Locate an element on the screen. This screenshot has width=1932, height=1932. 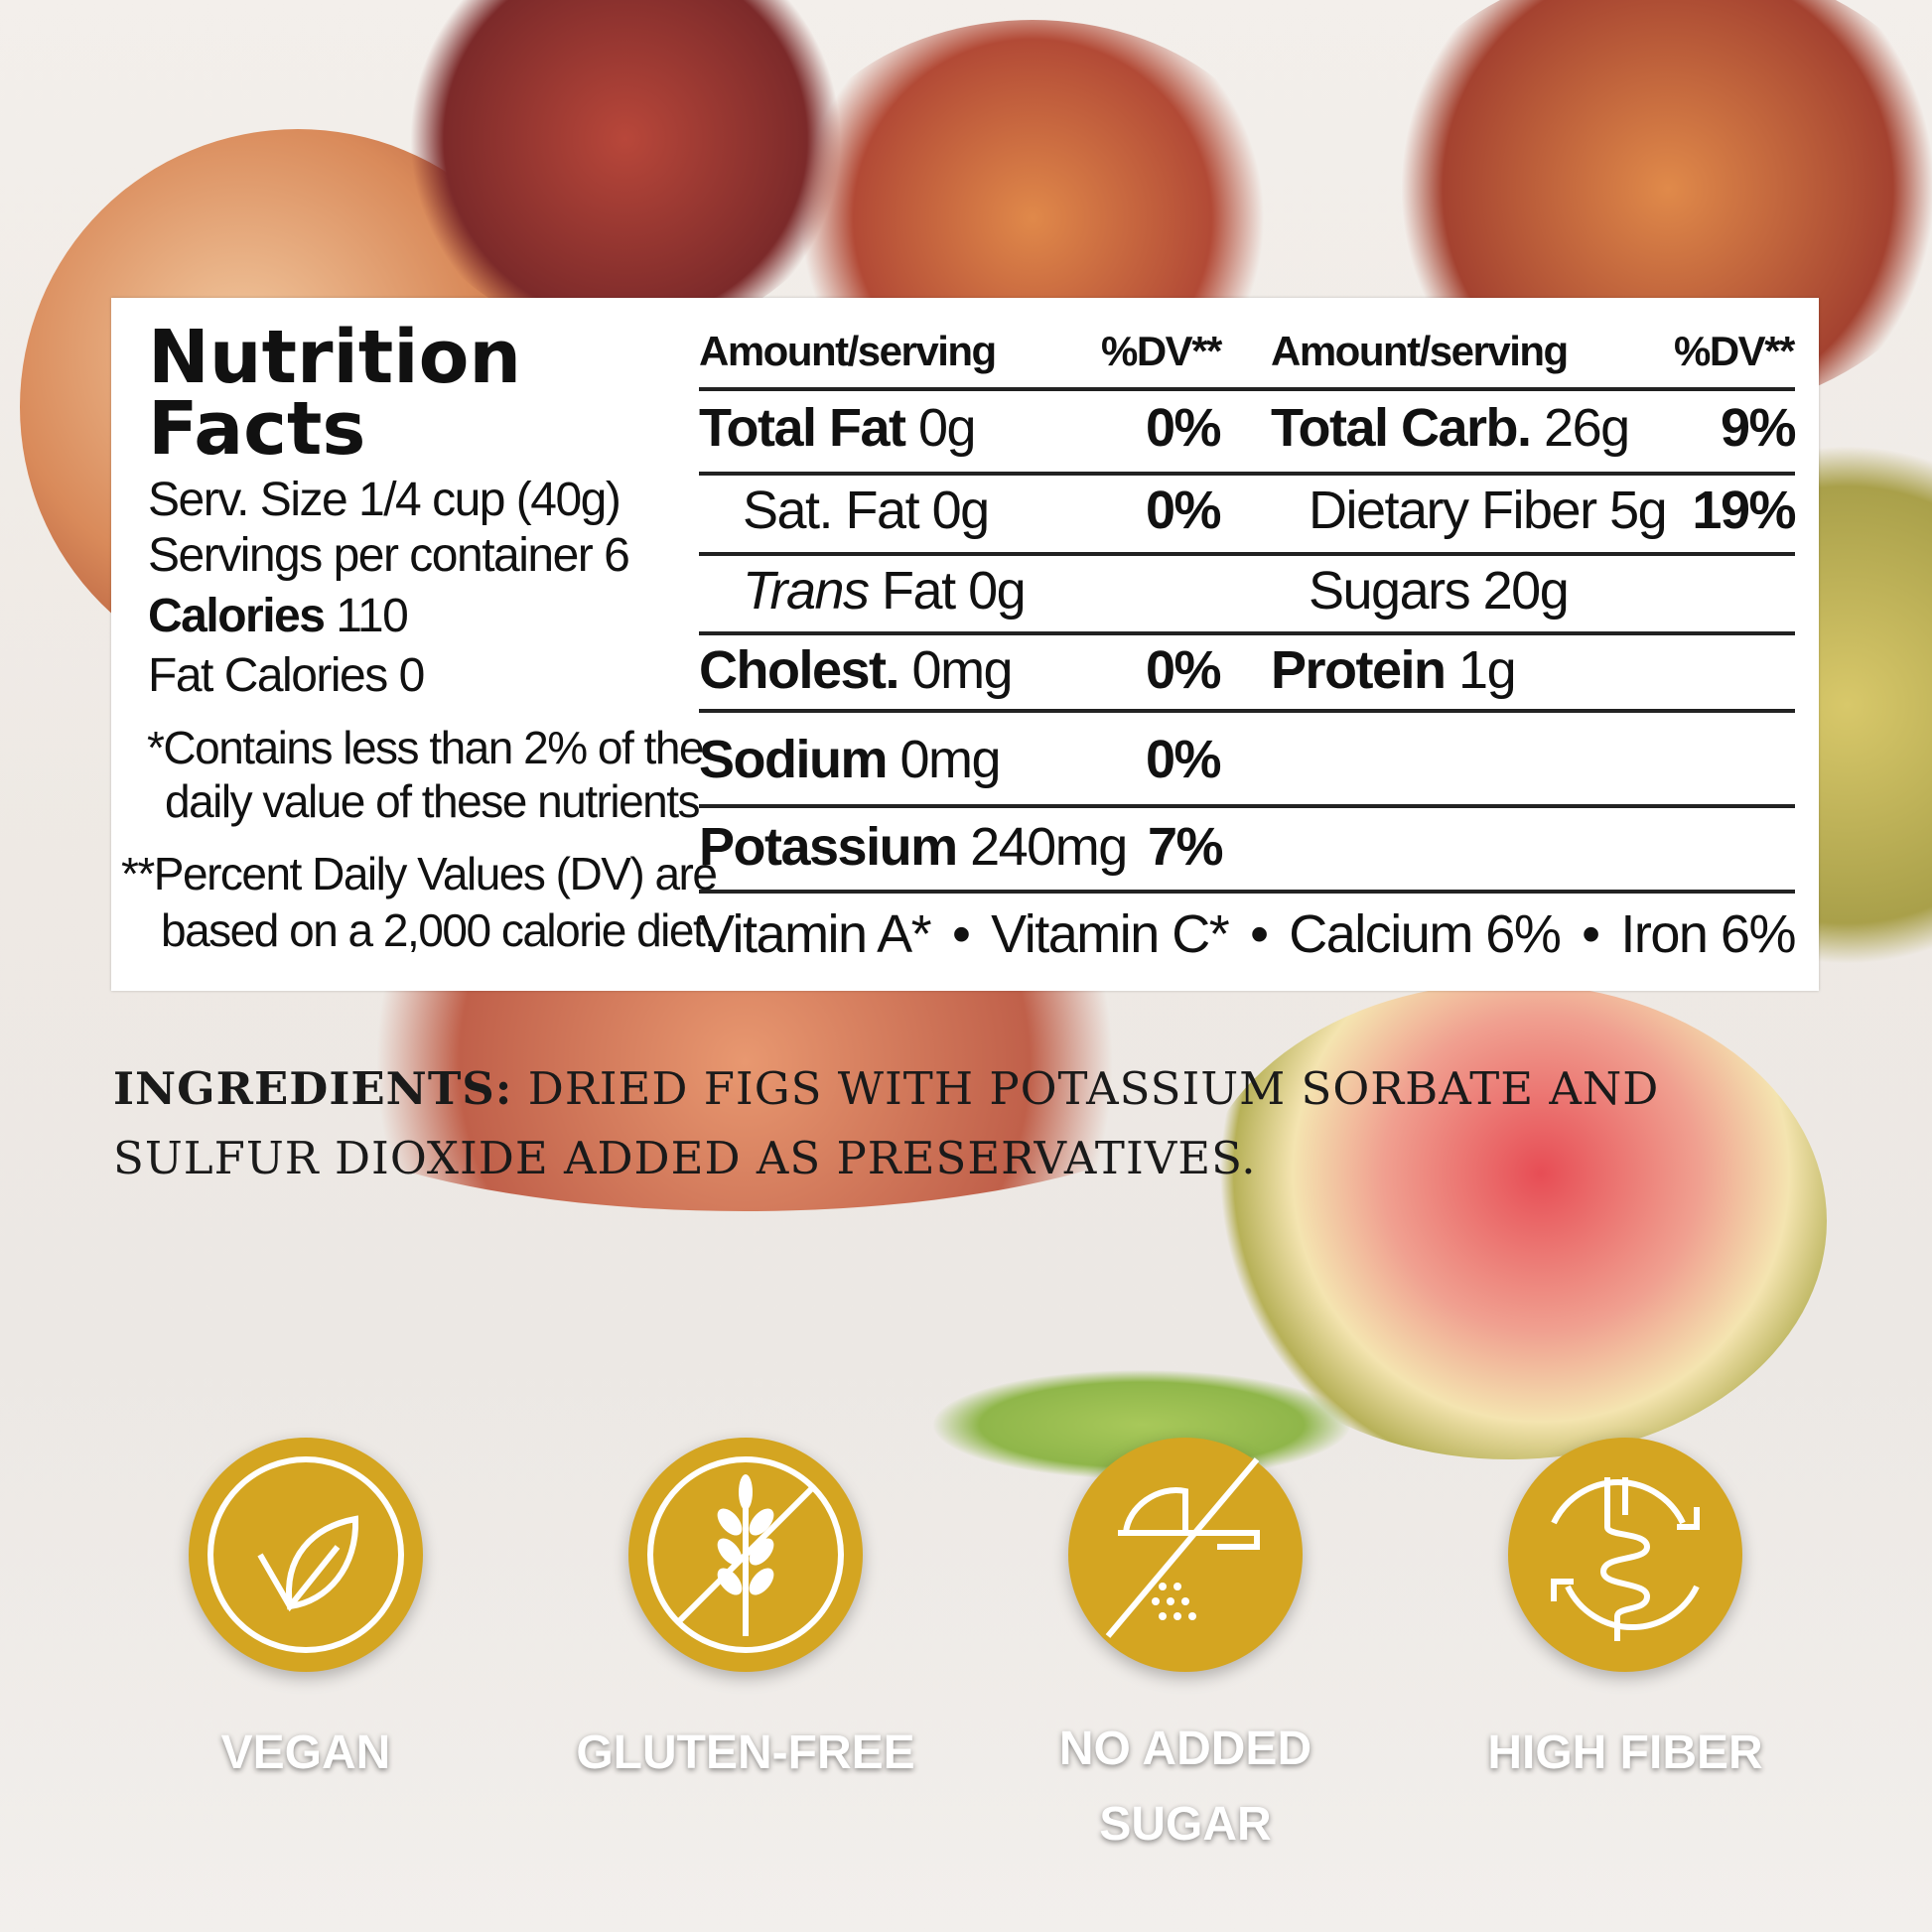
dv-total-fat: 0% is located at coordinates (1184, 428).